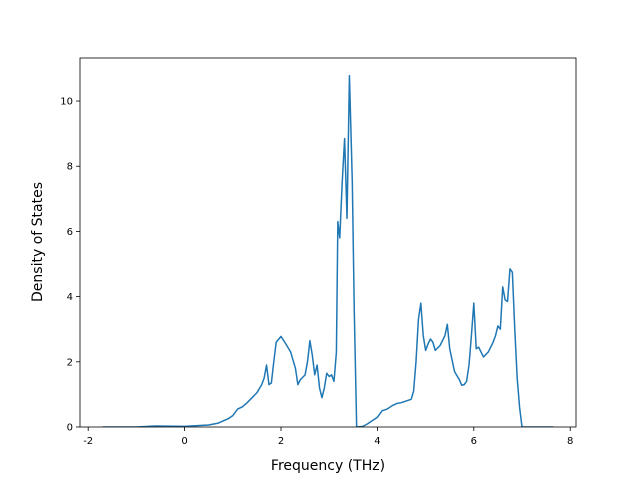 The width and height of the screenshot is (640, 480). I want to click on y-tick-label: 4, so click(70, 297).